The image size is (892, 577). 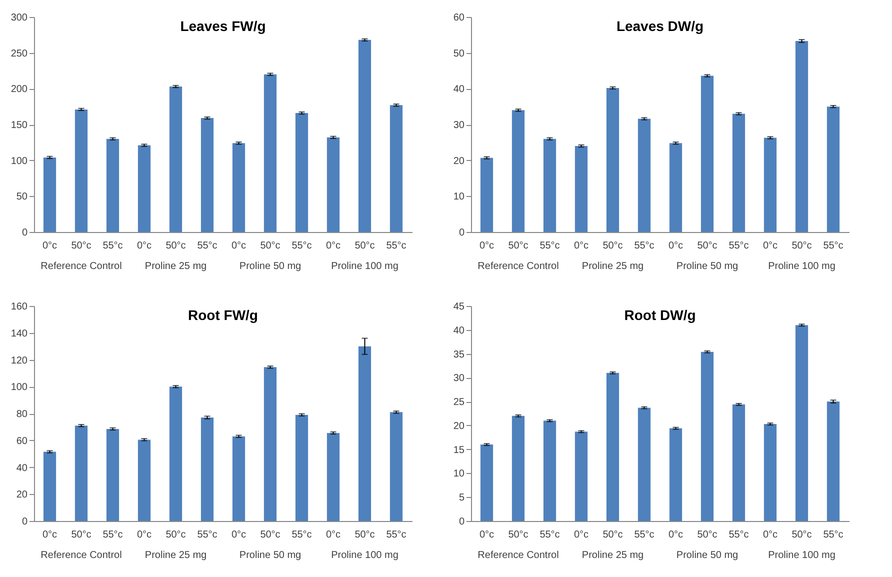 What do you see at coordinates (459, 474) in the screenshot?
I see `y-tick-label: 10` at bounding box center [459, 474].